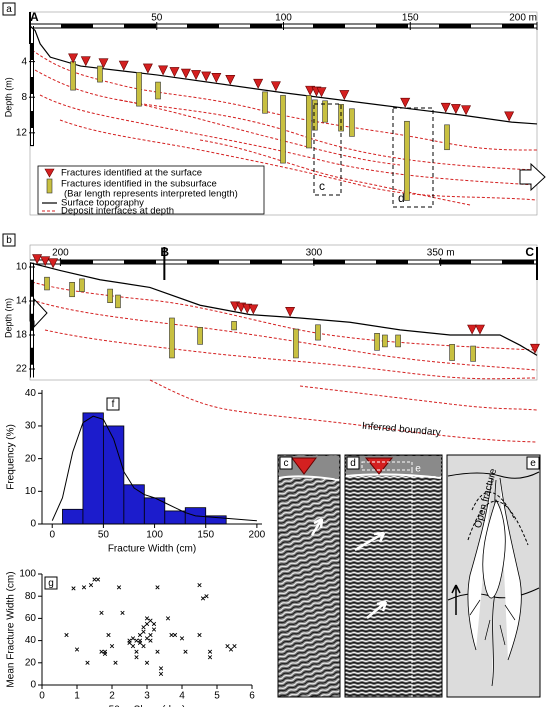 The height and width of the screenshot is (707, 548). I want to click on annotation: Inferred boundary, so click(402, 430).